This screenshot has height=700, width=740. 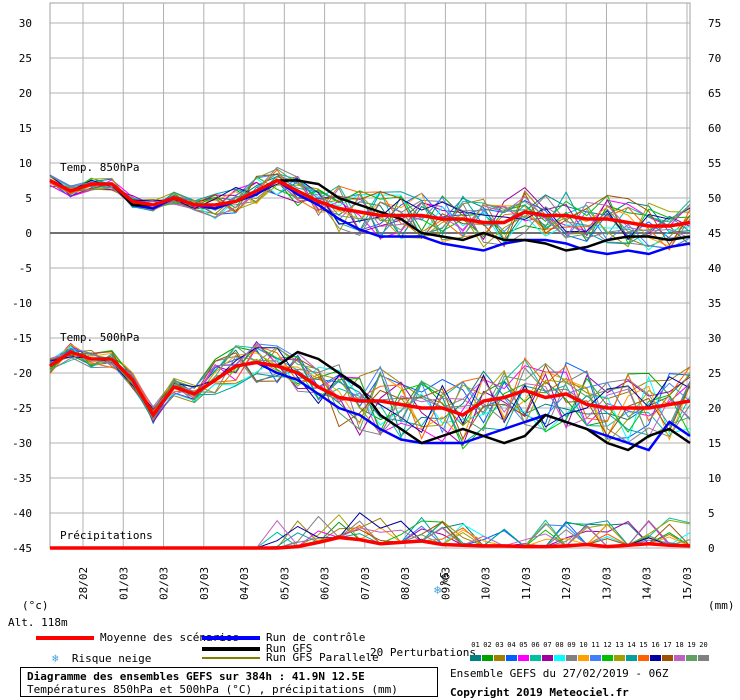 What do you see at coordinates (687, 583) in the screenshot?
I see `x-tick-label: 15/03` at bounding box center [687, 583].